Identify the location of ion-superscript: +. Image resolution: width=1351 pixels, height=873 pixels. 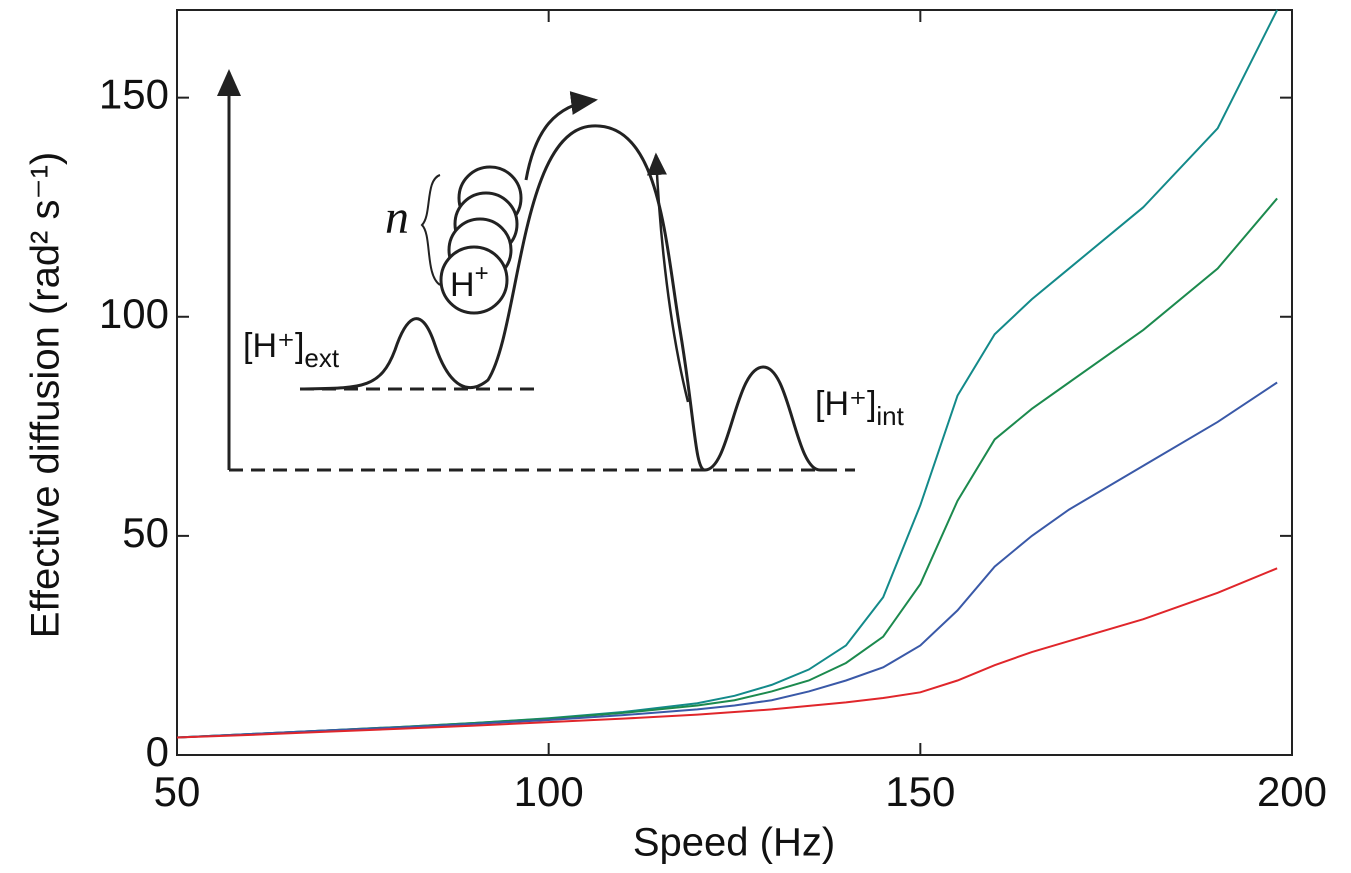
(482, 273).